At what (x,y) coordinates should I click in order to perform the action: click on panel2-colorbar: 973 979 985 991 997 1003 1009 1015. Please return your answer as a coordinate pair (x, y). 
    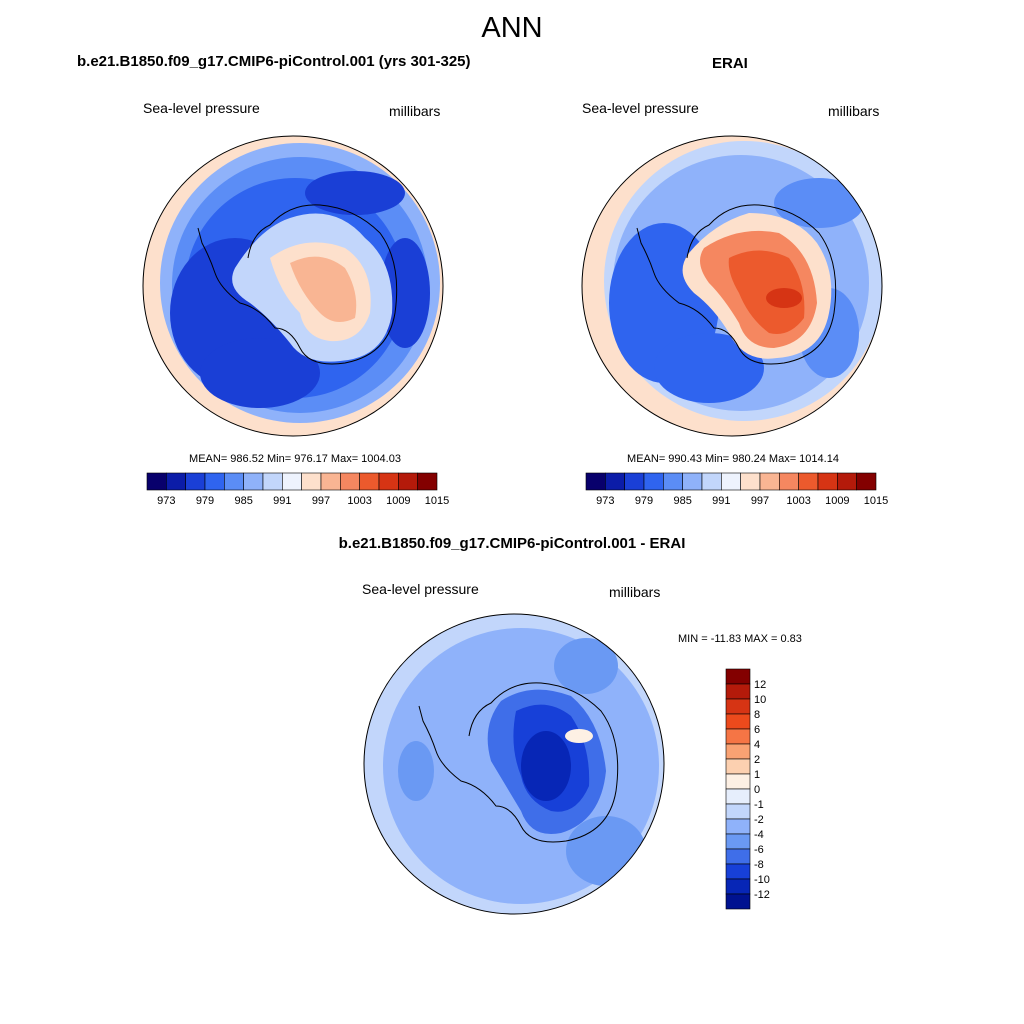
    Looking at the image, I should click on (736, 489).